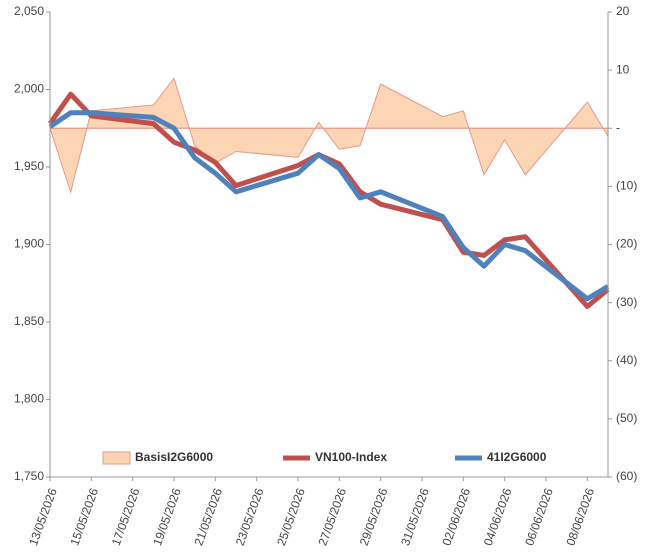  Describe the element at coordinates (626, 476) in the screenshot. I see `y2-tick-label: (60)` at that location.